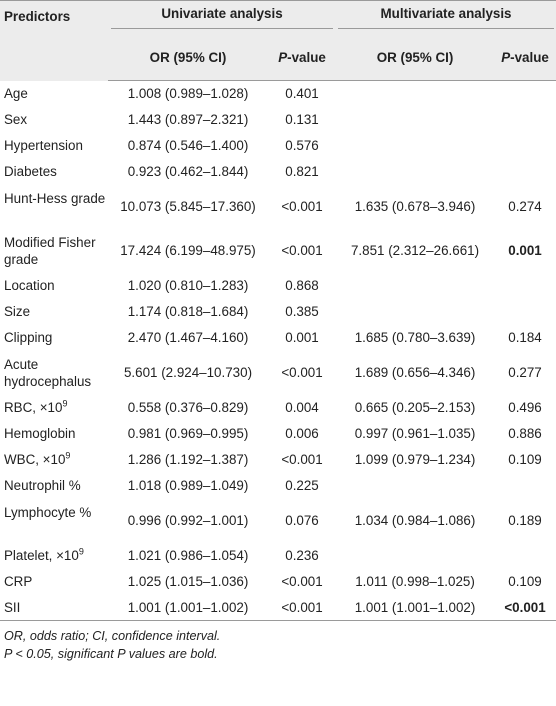 The image size is (556, 706). I want to click on table-row: Hypertension 0.874 (0.546–1.400) 0.576, so click(278, 146).